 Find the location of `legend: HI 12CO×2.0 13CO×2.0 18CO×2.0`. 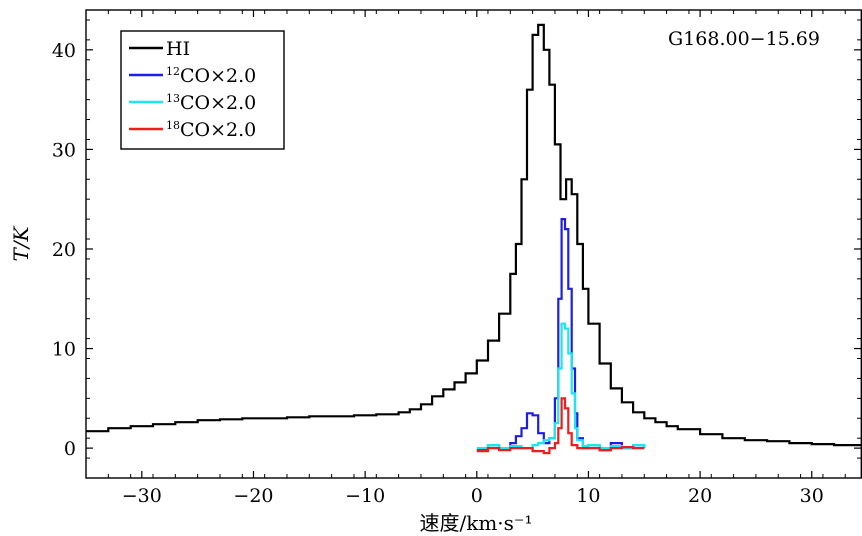

legend: HI 12CO×2.0 13CO×2.0 18CO×2.0 is located at coordinates (202, 90).